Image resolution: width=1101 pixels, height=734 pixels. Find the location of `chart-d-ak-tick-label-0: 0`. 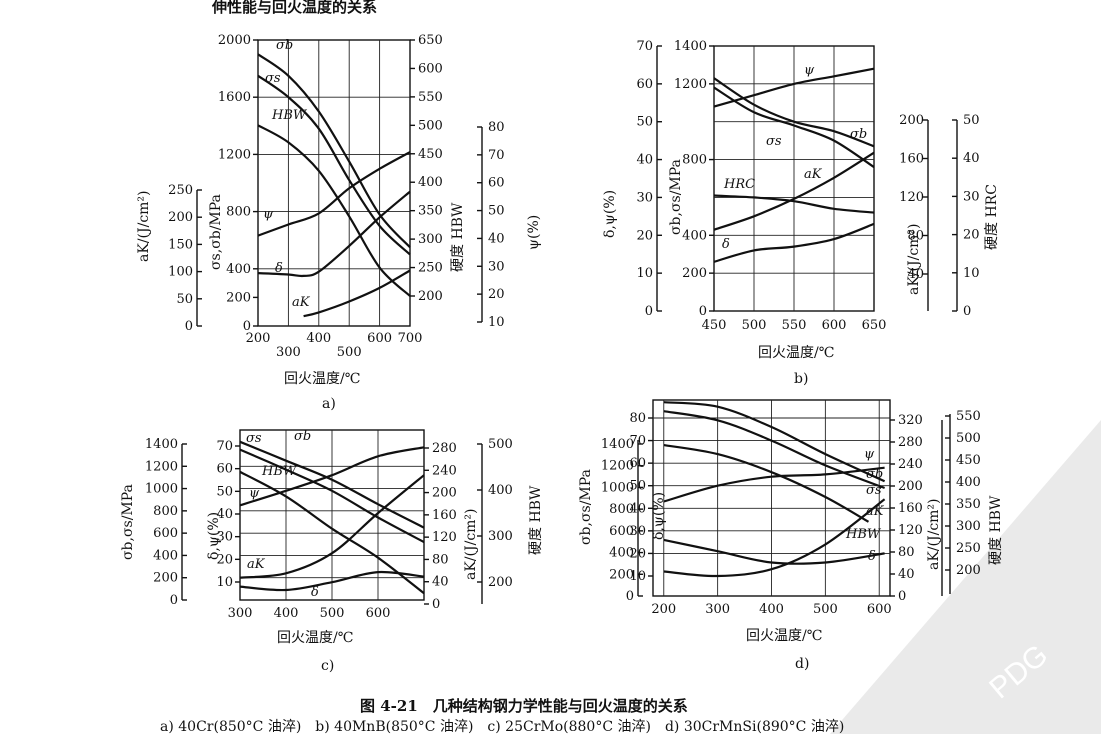

chart-d-ak-tick-label-0: 0 is located at coordinates (902, 596).